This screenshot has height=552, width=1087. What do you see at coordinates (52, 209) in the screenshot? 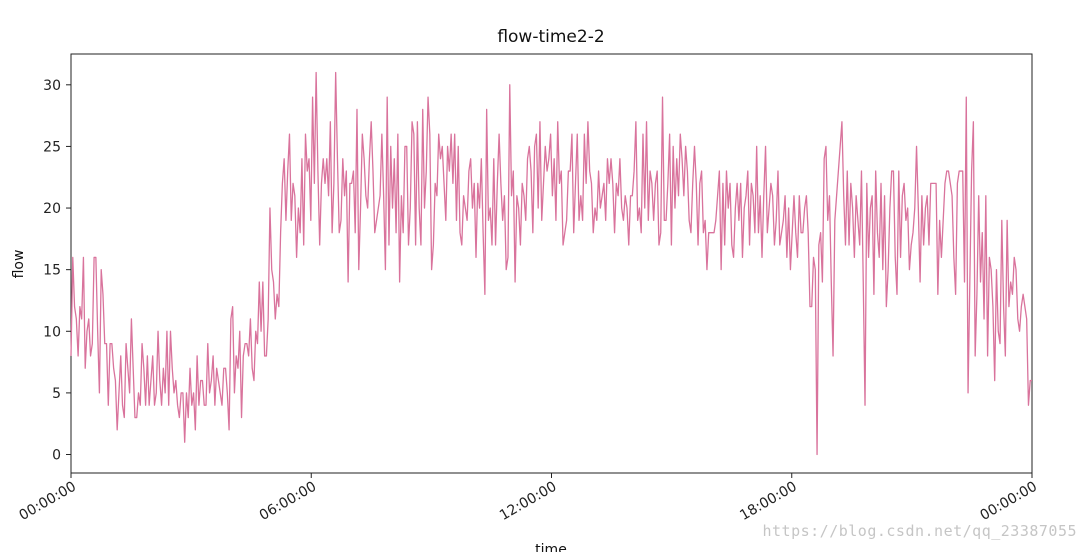
I see `y-tick-label: 20` at bounding box center [52, 209].